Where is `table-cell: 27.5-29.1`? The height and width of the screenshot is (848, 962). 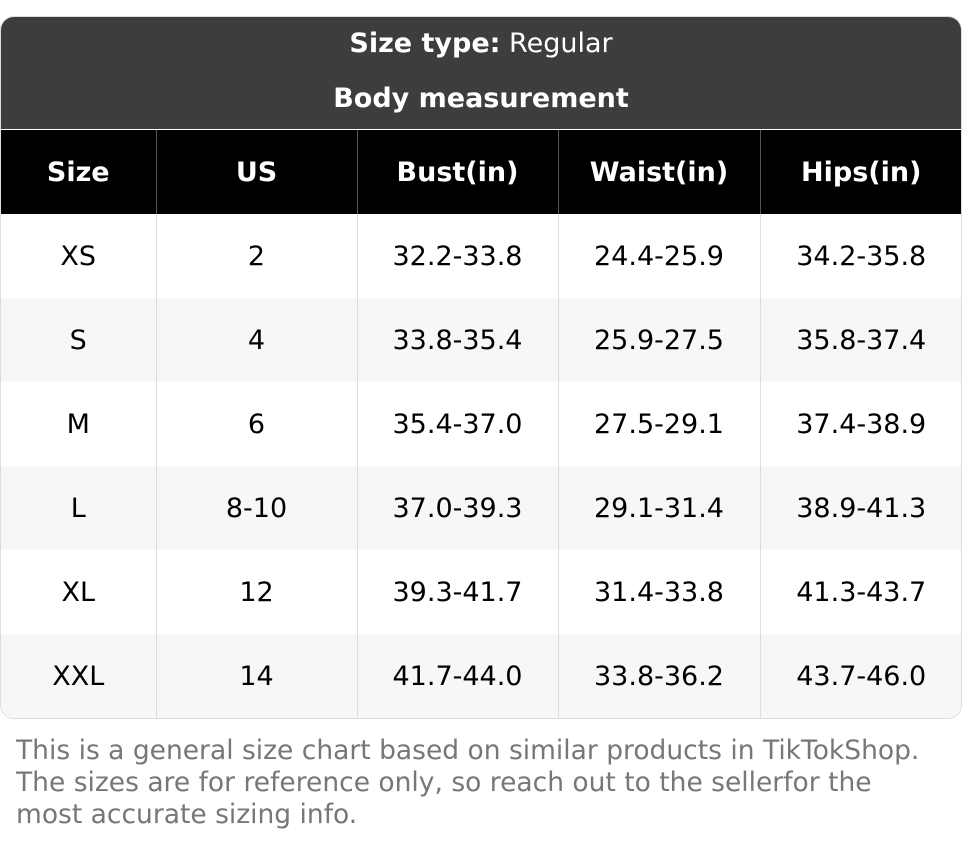
table-cell: 27.5-29.1 is located at coordinates (658, 424).